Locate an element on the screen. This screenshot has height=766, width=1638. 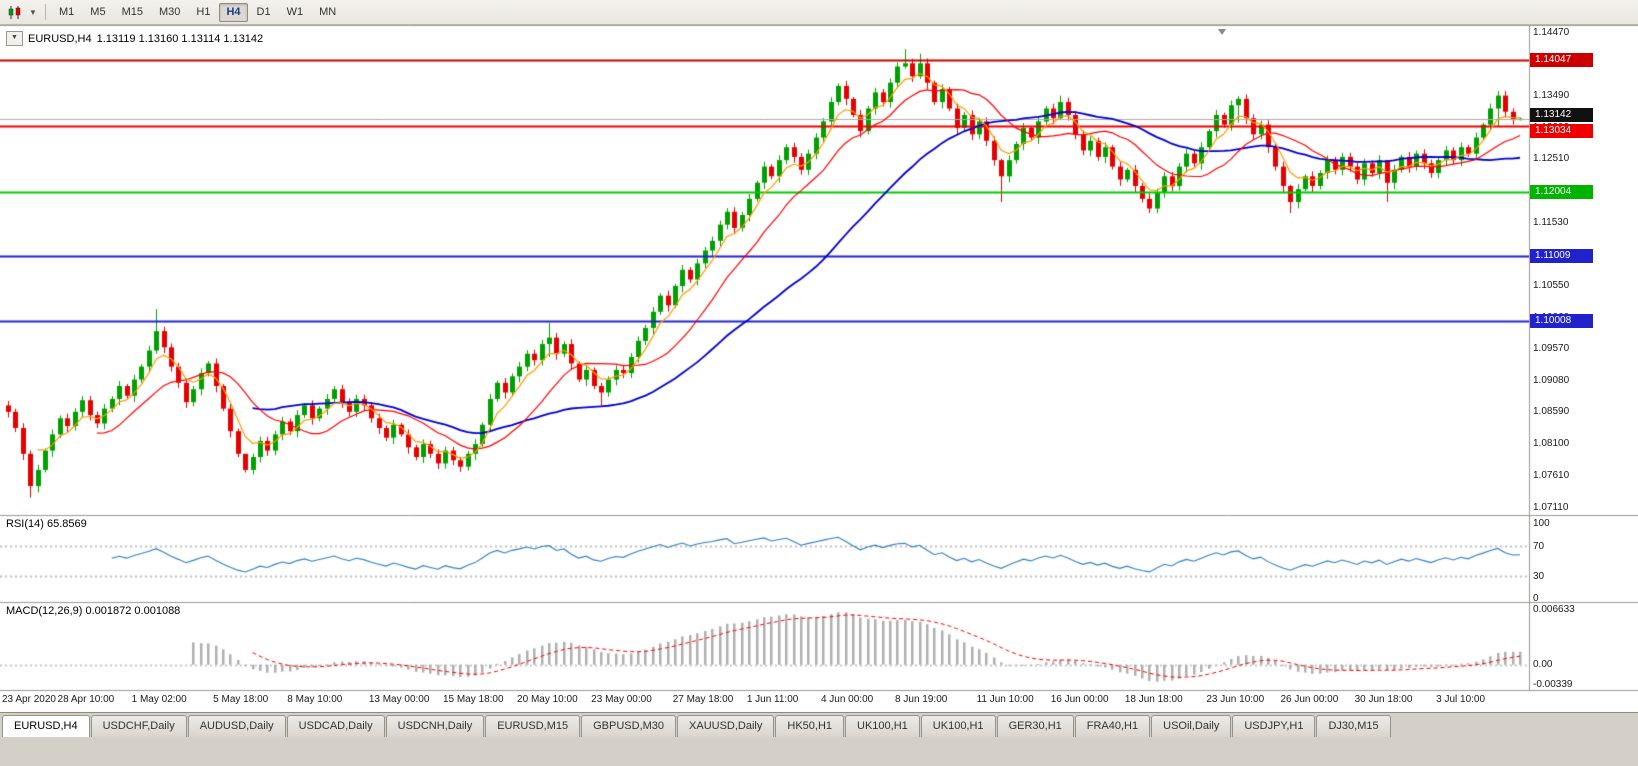
price-axis-label: 1.11530 is located at coordinates (1551, 222).